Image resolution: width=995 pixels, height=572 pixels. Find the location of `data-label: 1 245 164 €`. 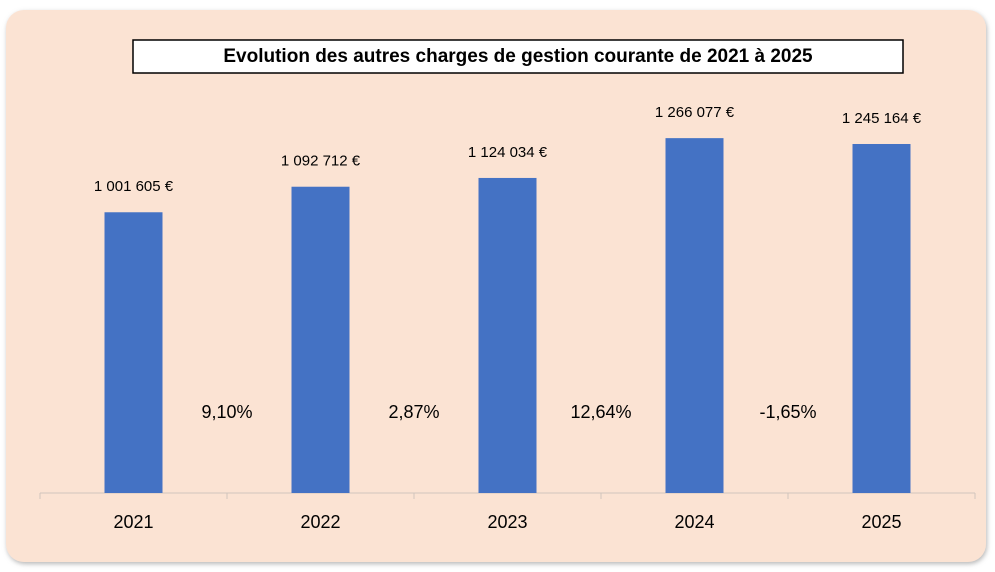

data-label: 1 245 164 € is located at coordinates (882, 118).